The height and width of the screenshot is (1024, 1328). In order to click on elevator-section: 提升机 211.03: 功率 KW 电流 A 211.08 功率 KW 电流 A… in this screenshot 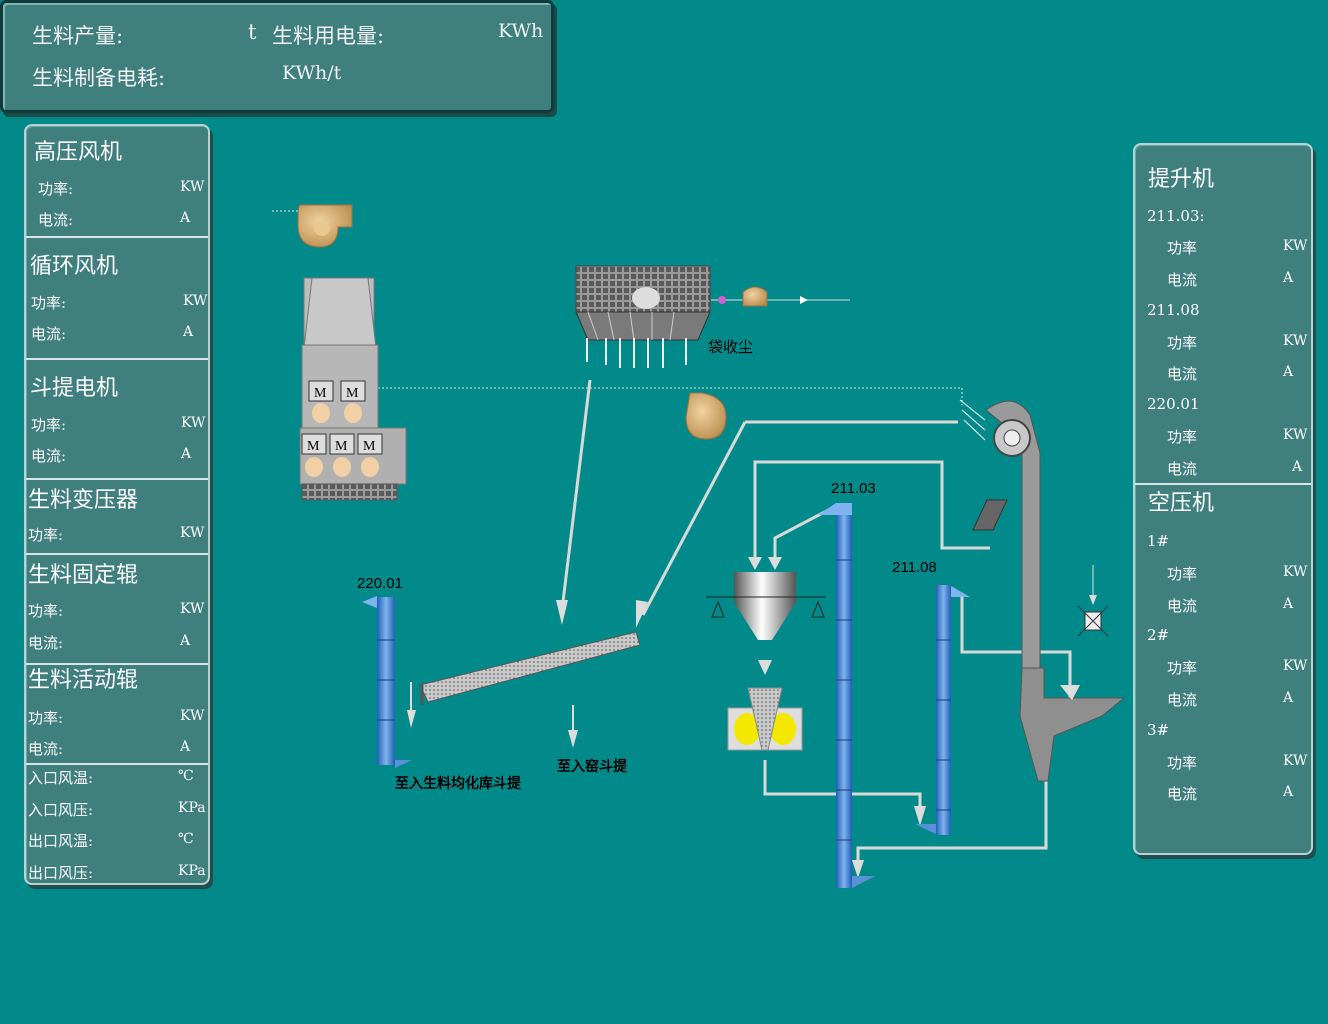, I will do `click(1223, 315)`.